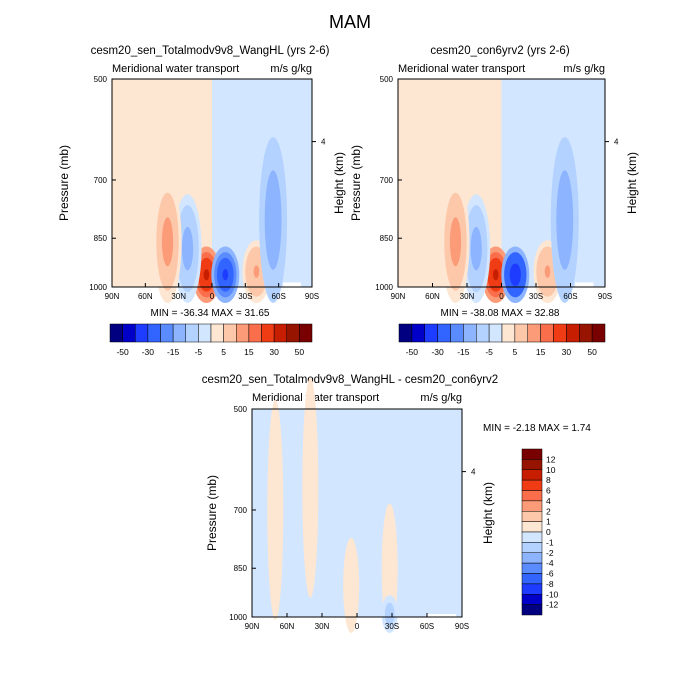 The image size is (700, 700). Describe the element at coordinates (548, 480) in the screenshot. I see `colorbar-label: 8` at that location.